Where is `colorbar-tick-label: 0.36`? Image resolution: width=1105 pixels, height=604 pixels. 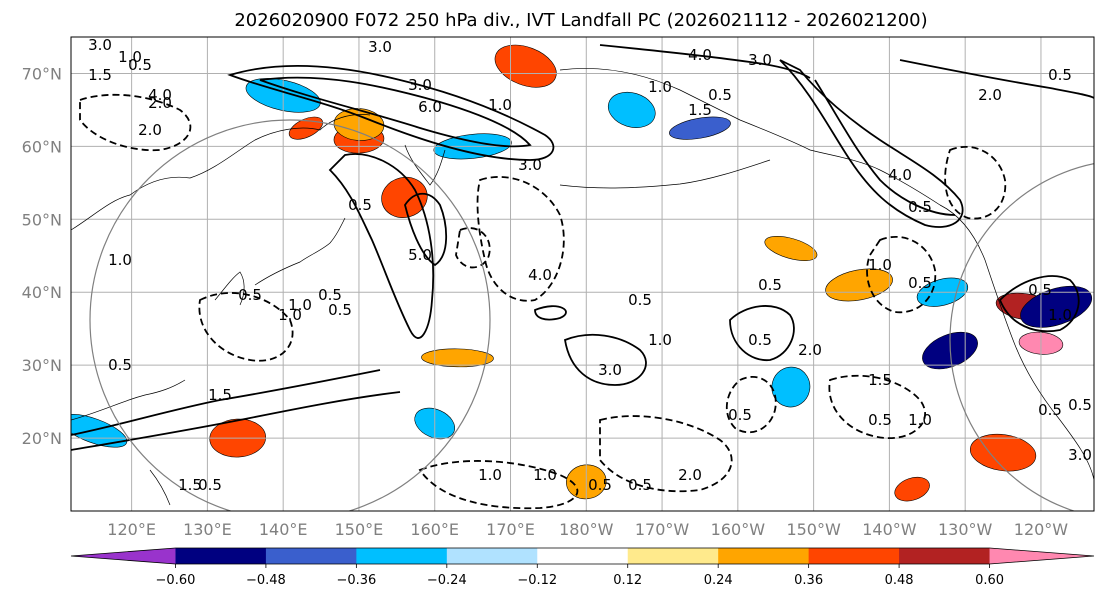 colorbar-tick-label: 0.36 is located at coordinates (808, 580).